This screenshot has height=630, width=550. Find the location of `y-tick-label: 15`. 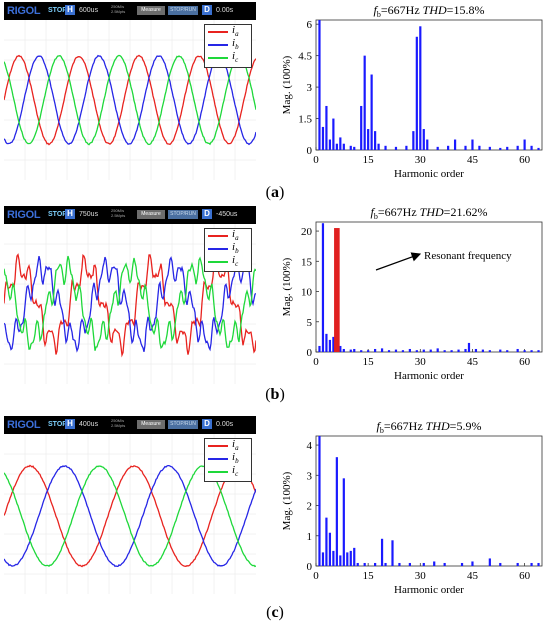

y-tick-label: 15 is located at coordinates (307, 262).